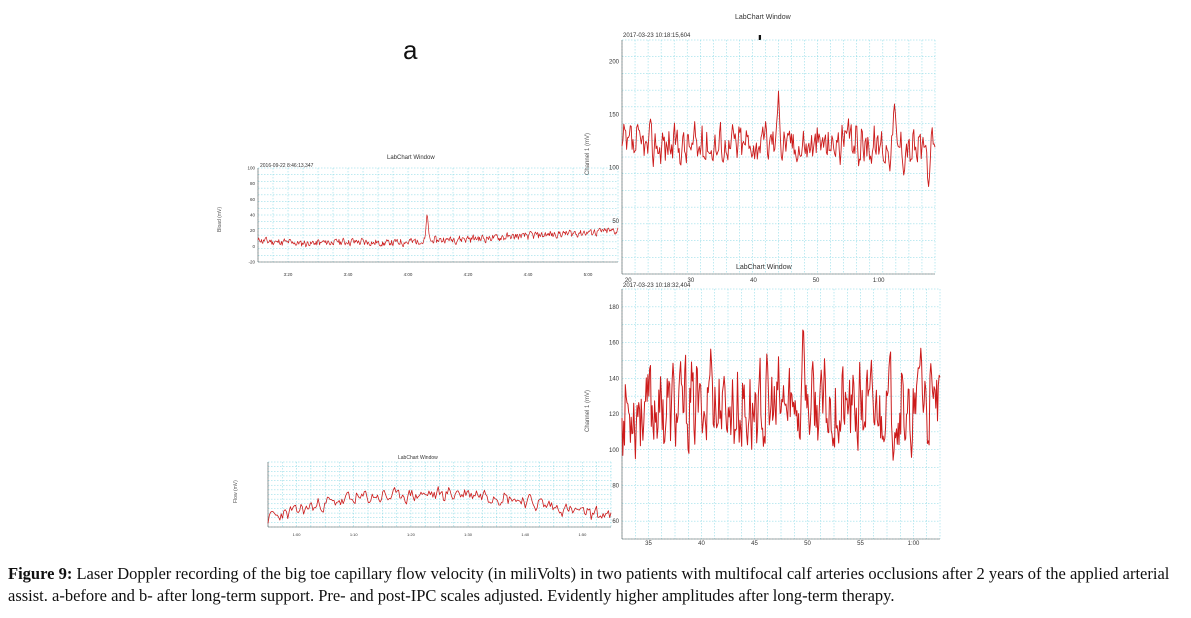  Describe the element at coordinates (418, 458) in the screenshot. I see `a-bottom-window-title: LabChart Window` at that location.